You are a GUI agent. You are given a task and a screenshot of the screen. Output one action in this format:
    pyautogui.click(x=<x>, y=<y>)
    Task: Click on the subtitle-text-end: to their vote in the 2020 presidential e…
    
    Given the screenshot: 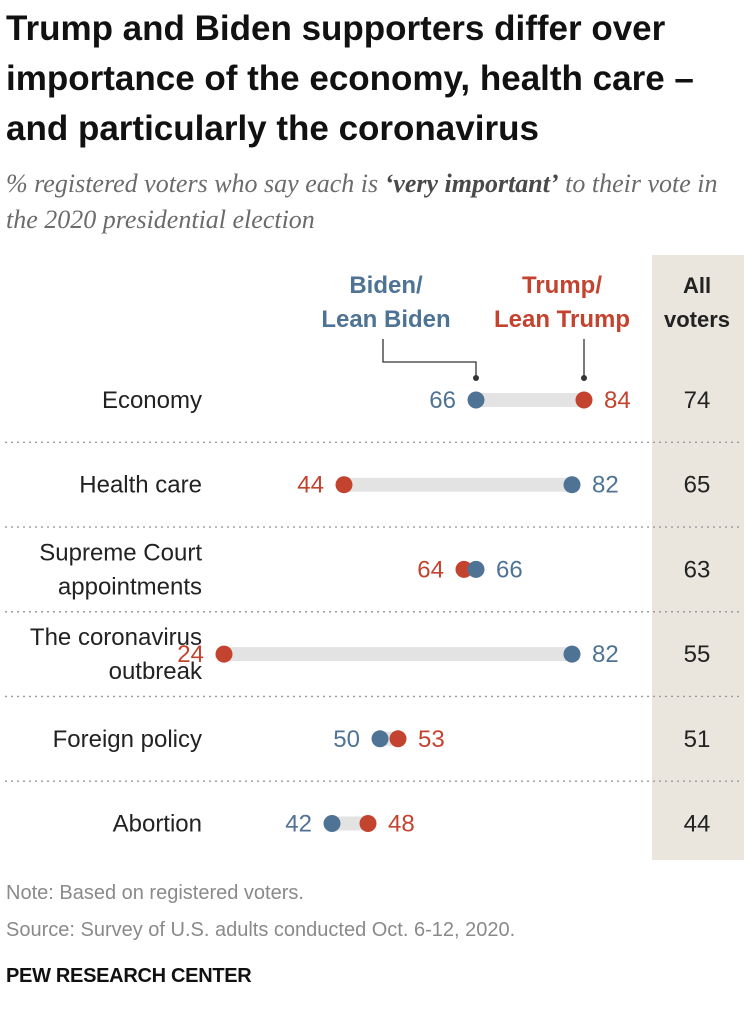 What is the action you would take?
    pyautogui.click(x=362, y=201)
    